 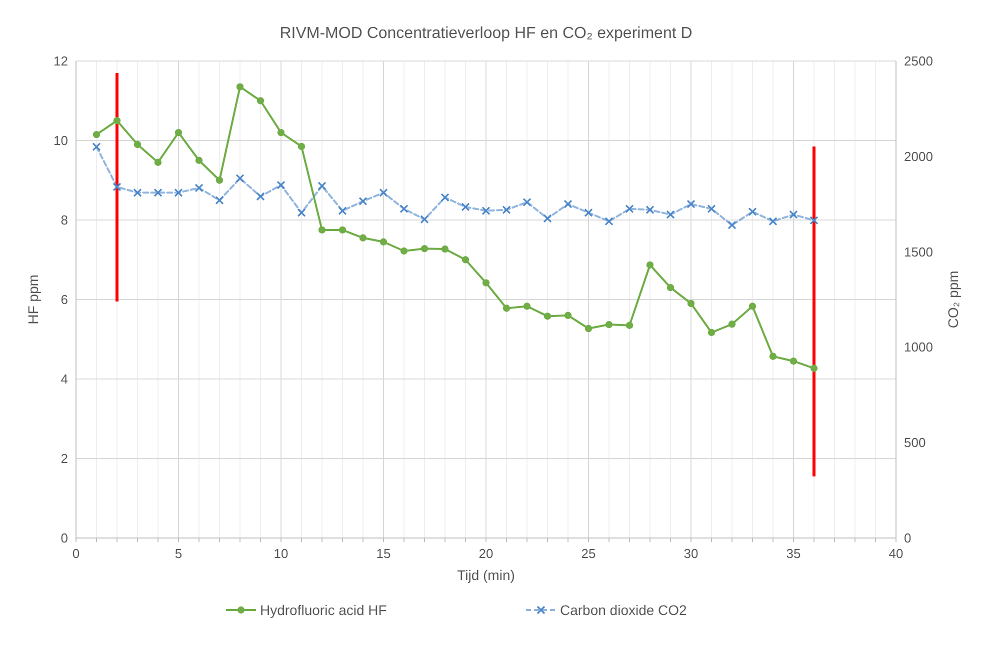 What do you see at coordinates (323, 610) in the screenshot?
I see `legend-label: Hydrofluoric acid HF` at bounding box center [323, 610].